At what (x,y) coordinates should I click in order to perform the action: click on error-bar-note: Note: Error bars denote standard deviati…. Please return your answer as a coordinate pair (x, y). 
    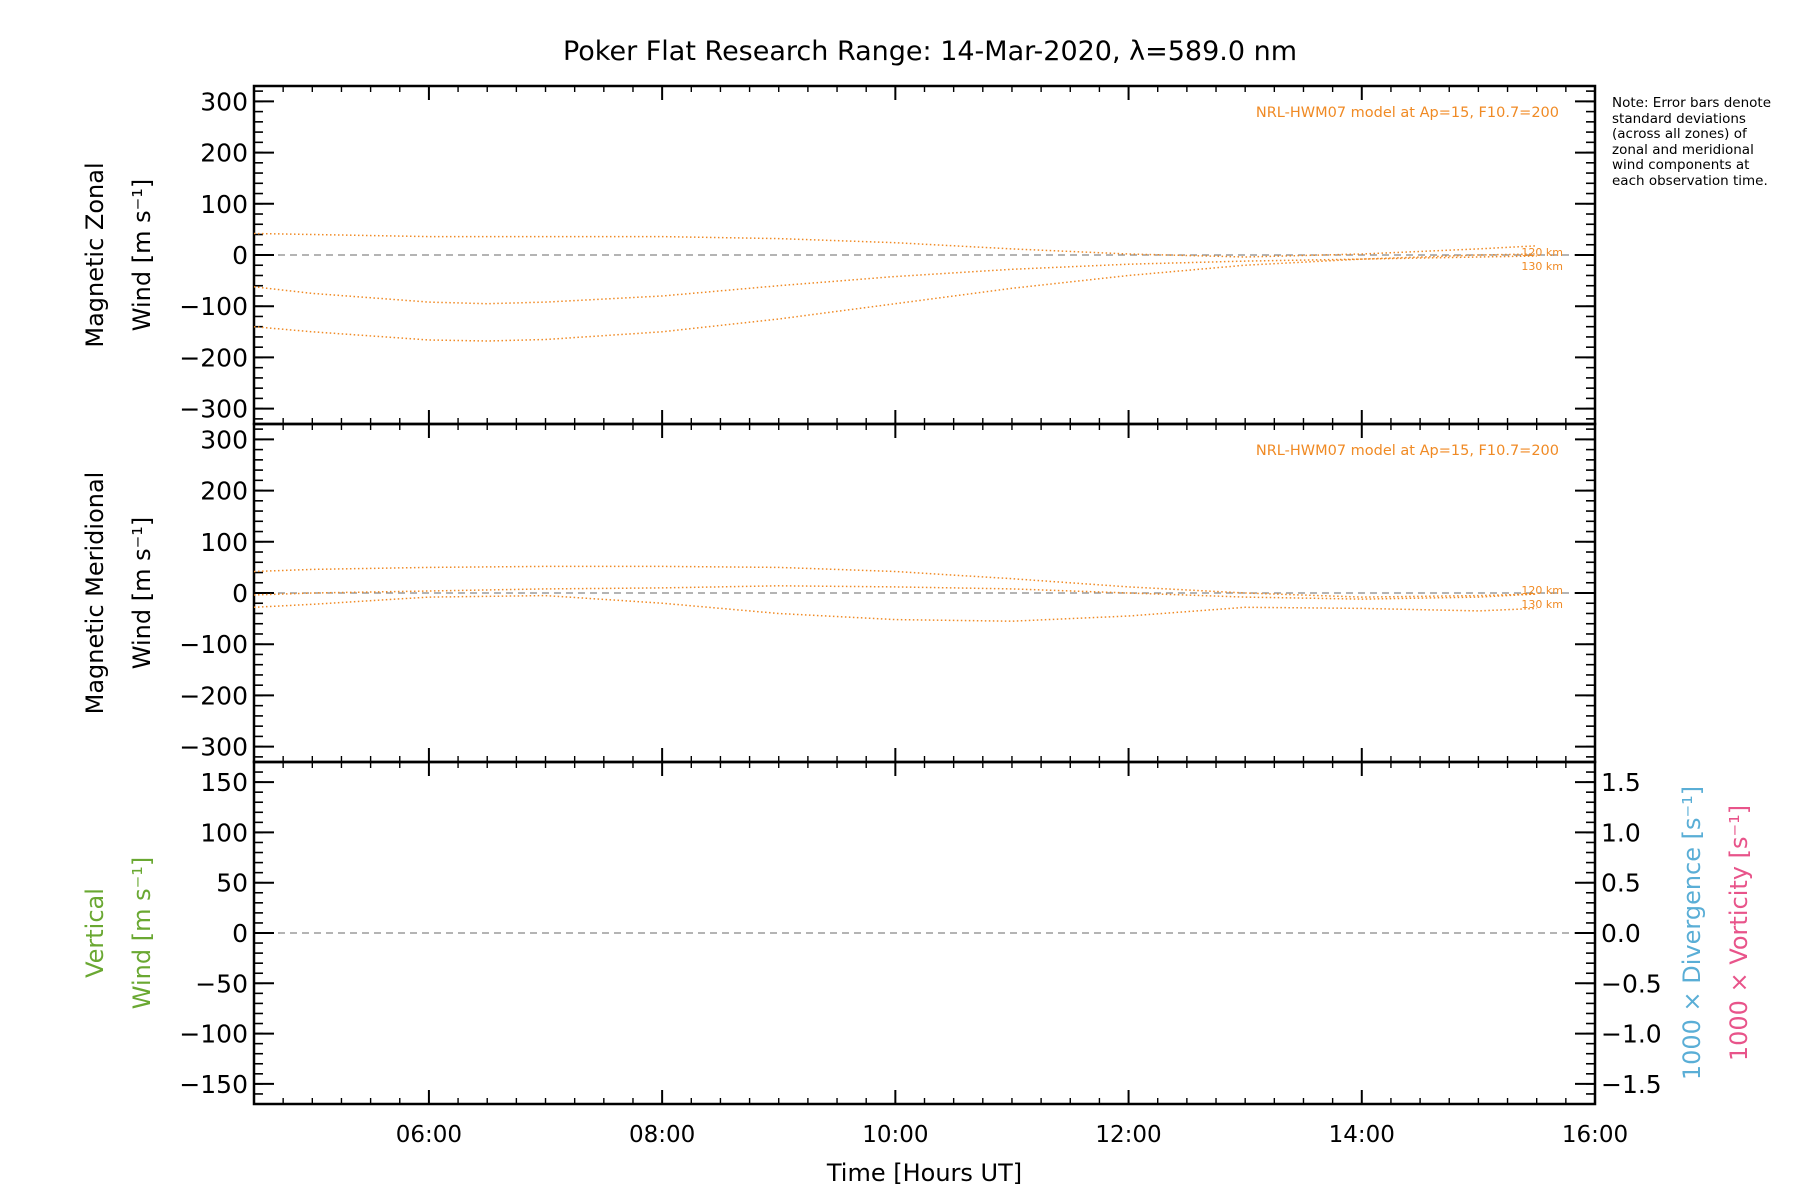
    Looking at the image, I should click on (1692, 142).